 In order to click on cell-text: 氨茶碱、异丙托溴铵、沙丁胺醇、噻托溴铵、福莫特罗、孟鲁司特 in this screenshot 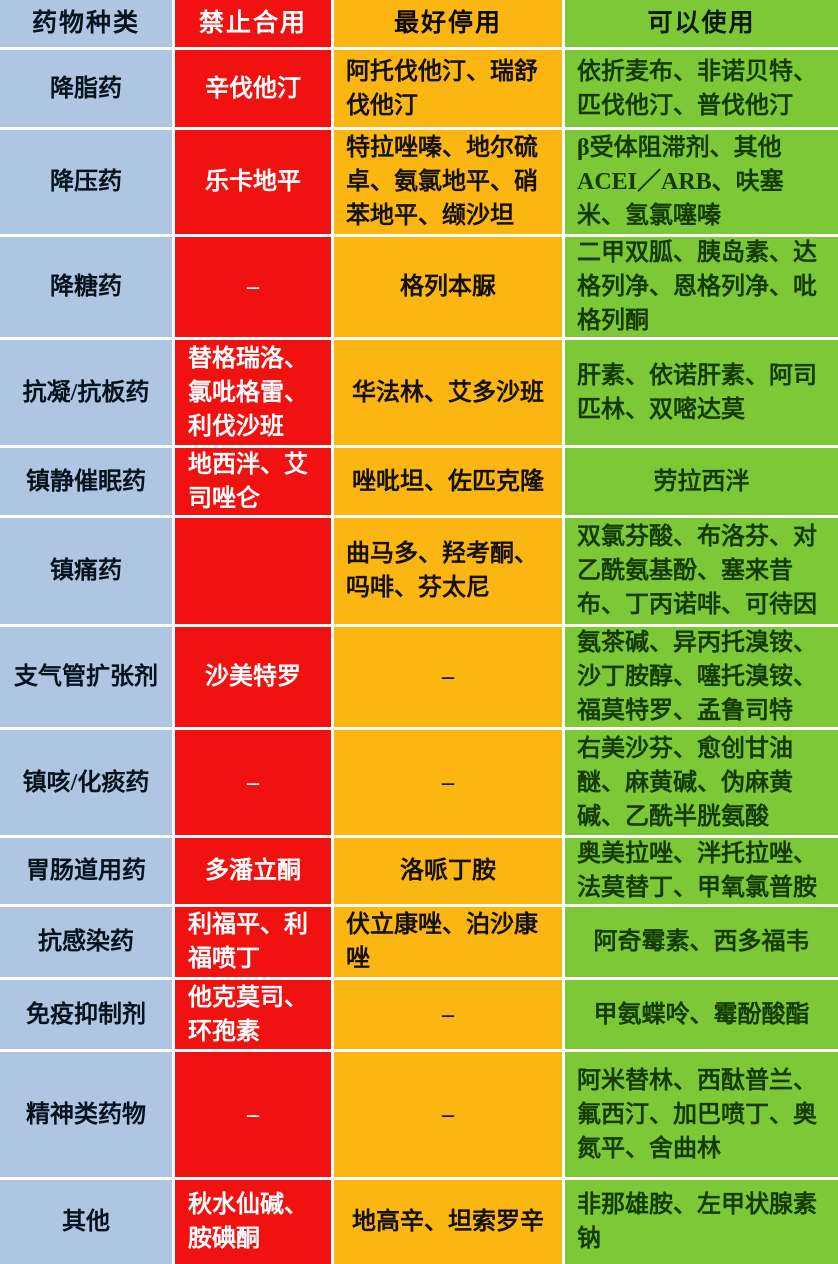, I will do `click(697, 677)`.